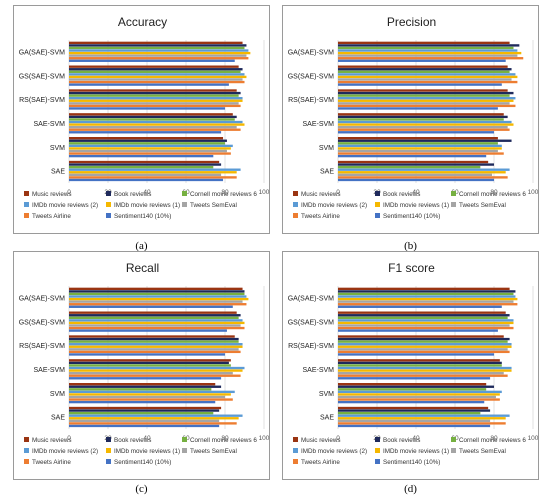 This screenshot has height=497, width=550. What do you see at coordinates (410, 489) in the screenshot?
I see `figure-caption: (d)` at bounding box center [410, 489].